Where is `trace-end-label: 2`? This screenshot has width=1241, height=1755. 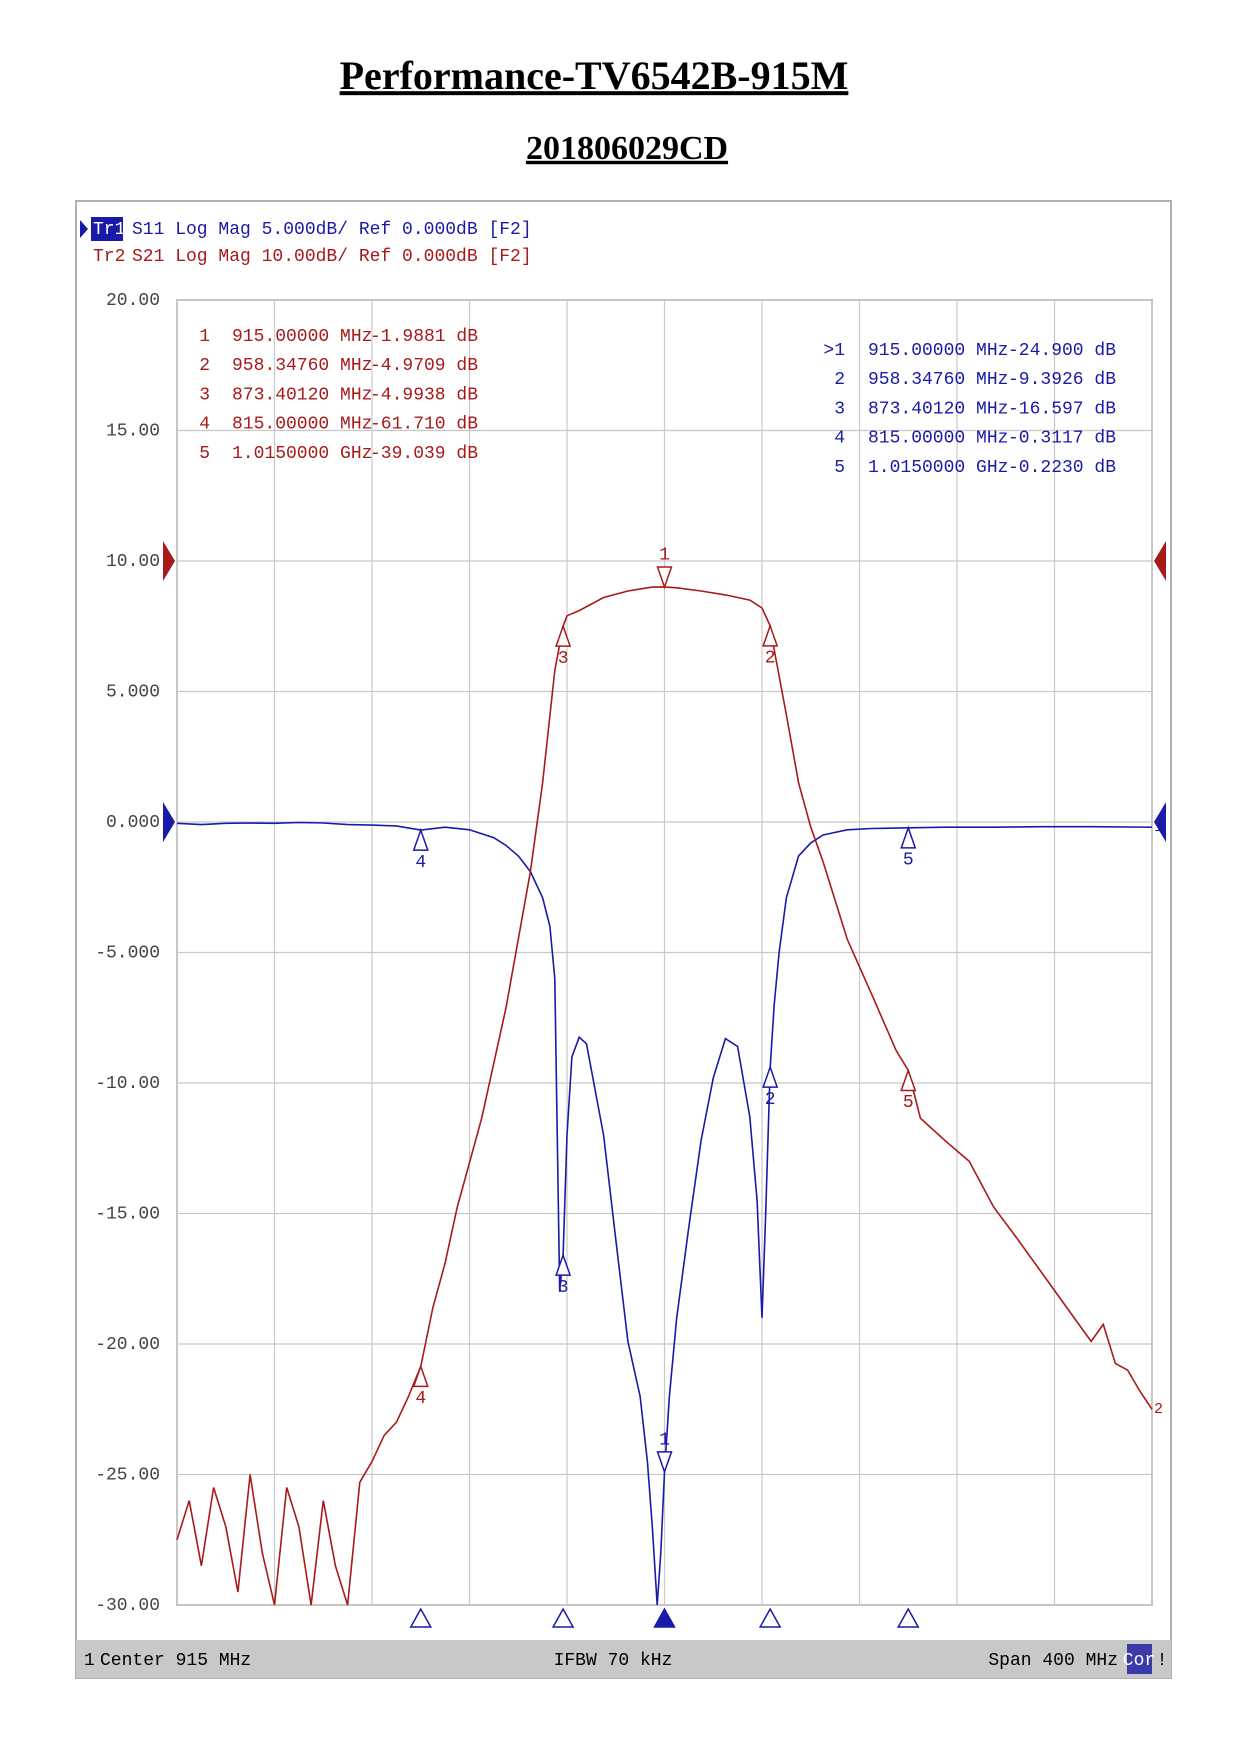
trace-end-label: 2 is located at coordinates (1158, 1409).